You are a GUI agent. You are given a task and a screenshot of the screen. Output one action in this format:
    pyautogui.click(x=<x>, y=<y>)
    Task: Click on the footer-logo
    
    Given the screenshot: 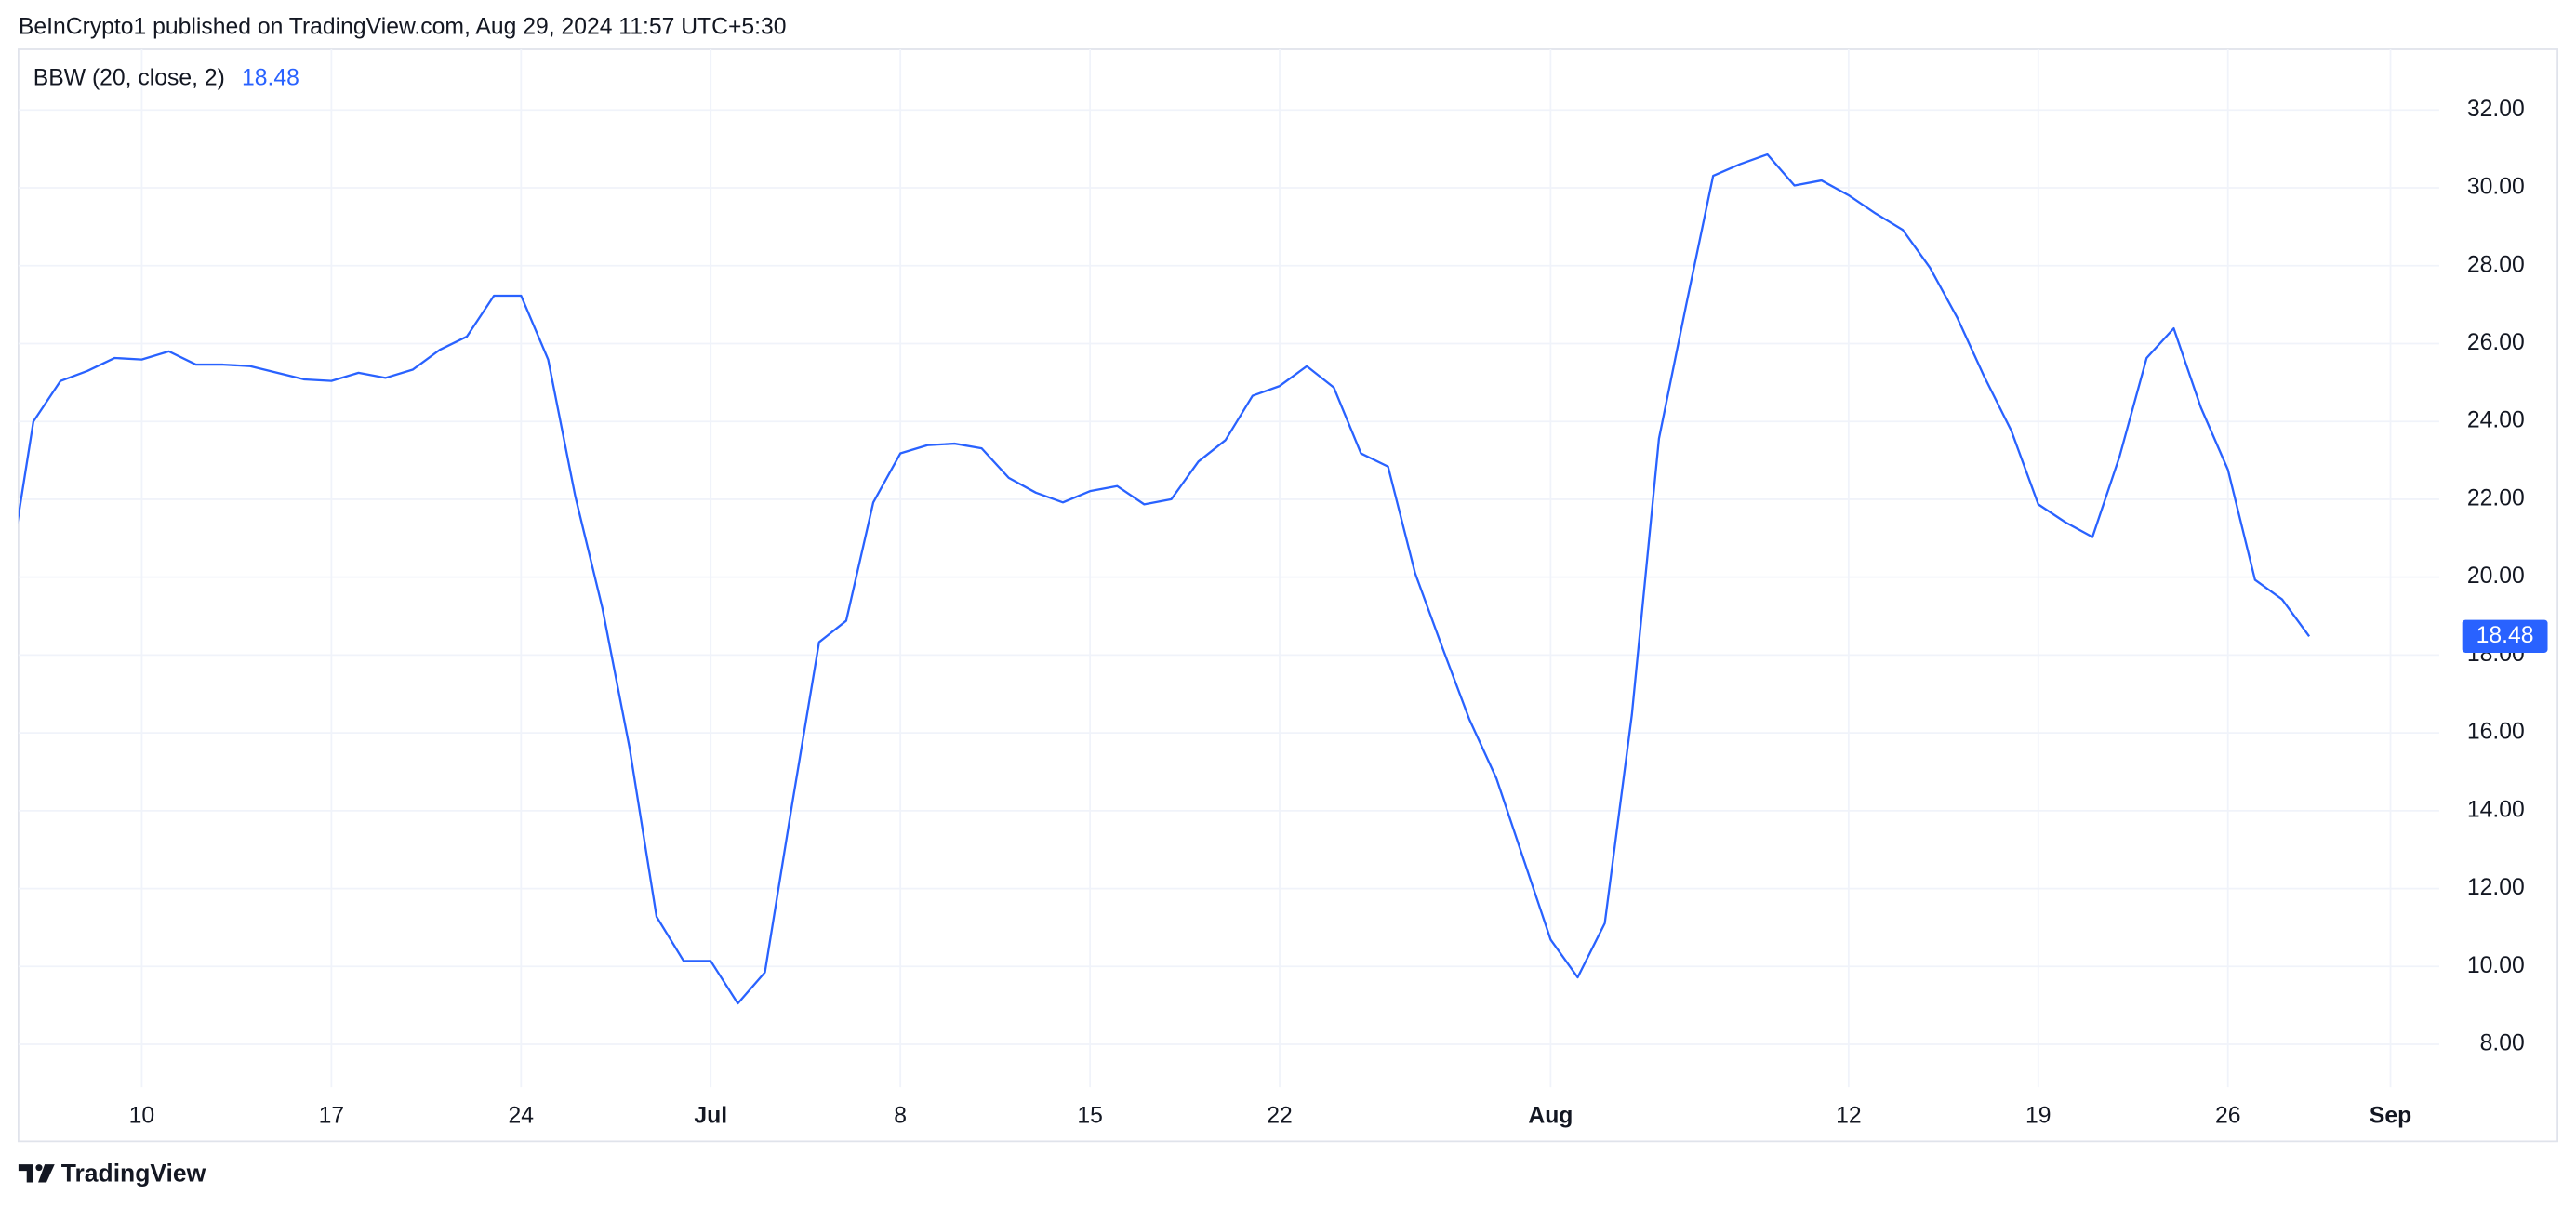 What is the action you would take?
    pyautogui.click(x=36, y=1174)
    